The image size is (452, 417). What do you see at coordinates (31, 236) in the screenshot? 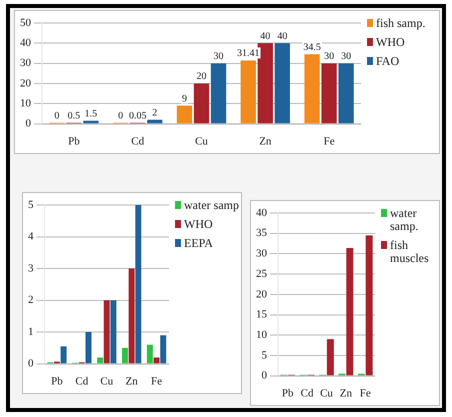
I see `y-tick-label: 4` at bounding box center [31, 236].